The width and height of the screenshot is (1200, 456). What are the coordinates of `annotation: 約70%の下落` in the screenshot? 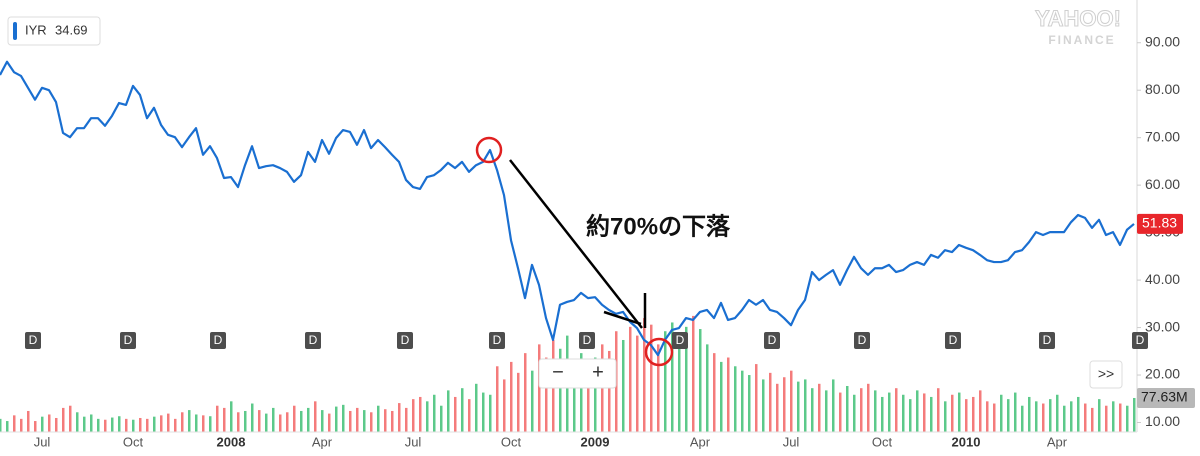 It's located at (603, 251).